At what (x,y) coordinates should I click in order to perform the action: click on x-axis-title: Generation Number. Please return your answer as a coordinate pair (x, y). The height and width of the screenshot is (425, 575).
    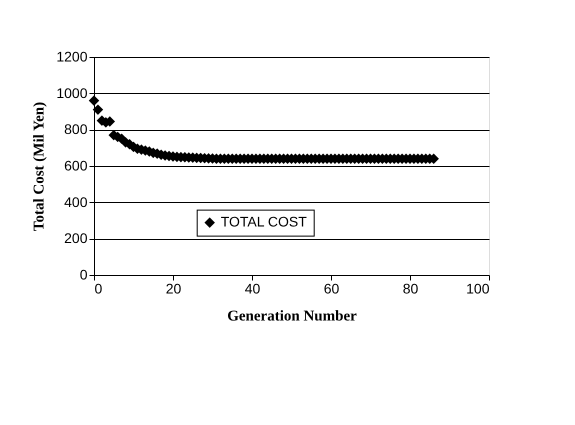
    Looking at the image, I should click on (292, 316).